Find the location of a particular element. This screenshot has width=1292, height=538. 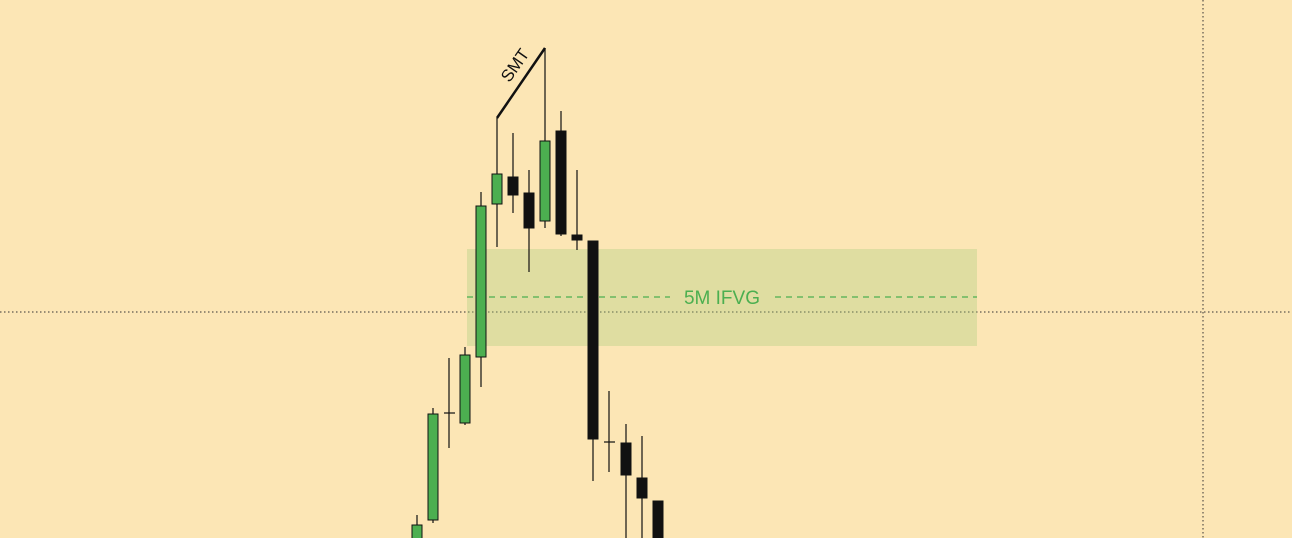

zone-label: 5M IFVG is located at coordinates (722, 298).